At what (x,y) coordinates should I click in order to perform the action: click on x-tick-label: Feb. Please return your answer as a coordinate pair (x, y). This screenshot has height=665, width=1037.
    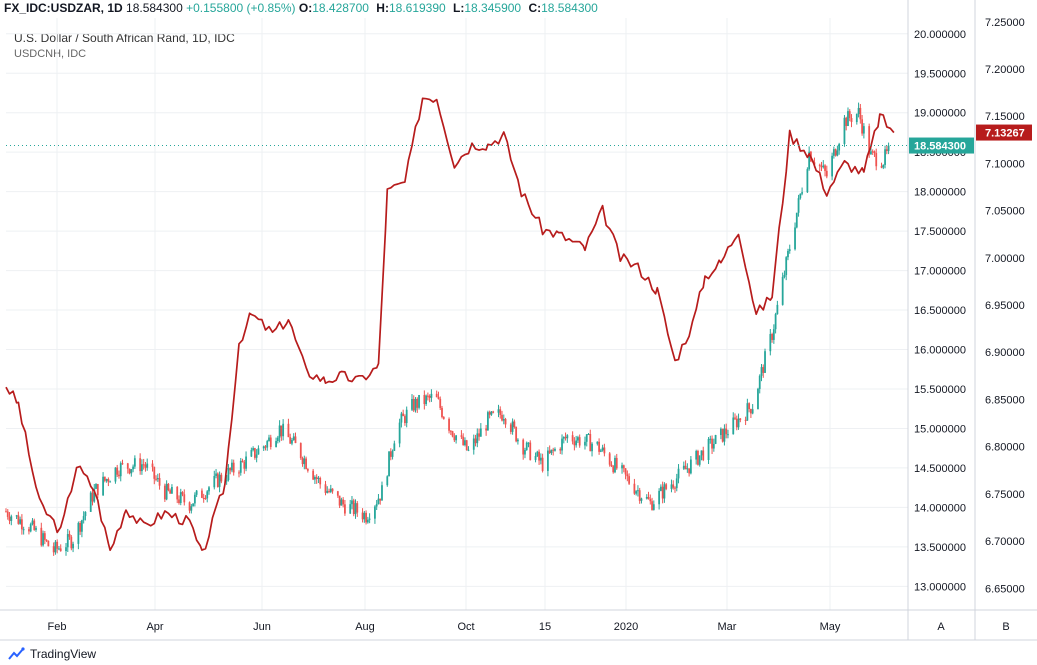
    Looking at the image, I should click on (57, 627).